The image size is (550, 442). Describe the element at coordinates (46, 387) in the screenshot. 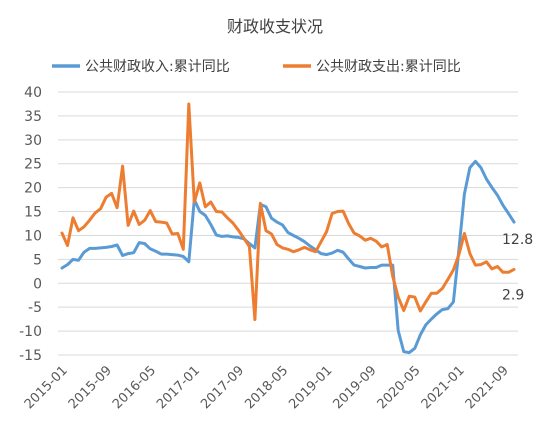

I see `x-tick-label-0: 2015-01` at that location.